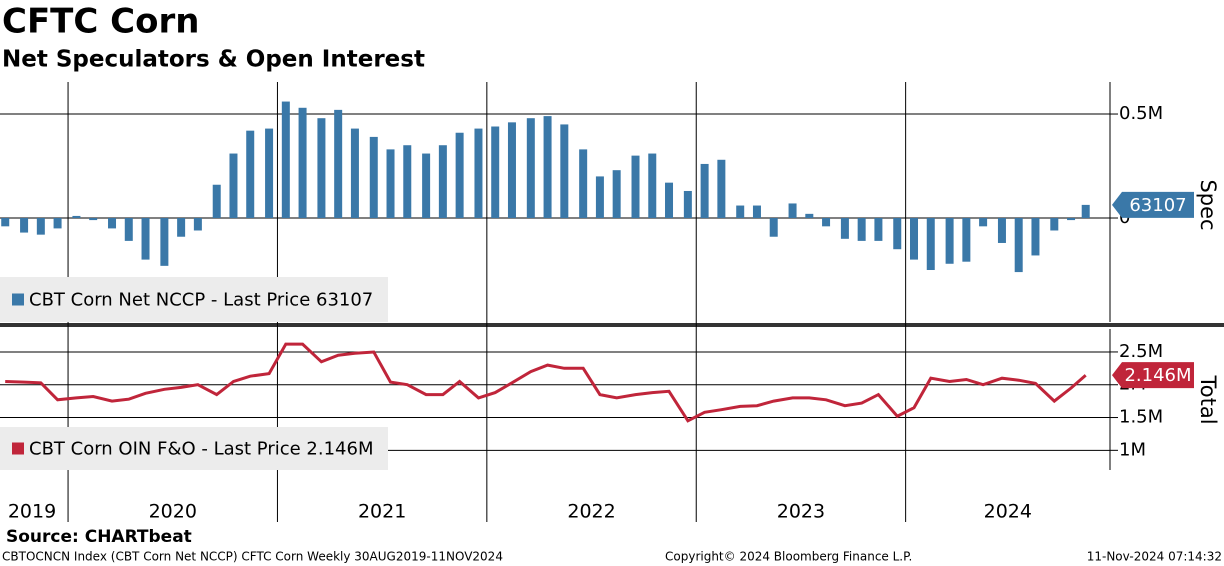 This screenshot has width=1224, height=566. What do you see at coordinates (213, 60) in the screenshot?
I see `subtitle: Net Speculators & Open Interest` at bounding box center [213, 60].